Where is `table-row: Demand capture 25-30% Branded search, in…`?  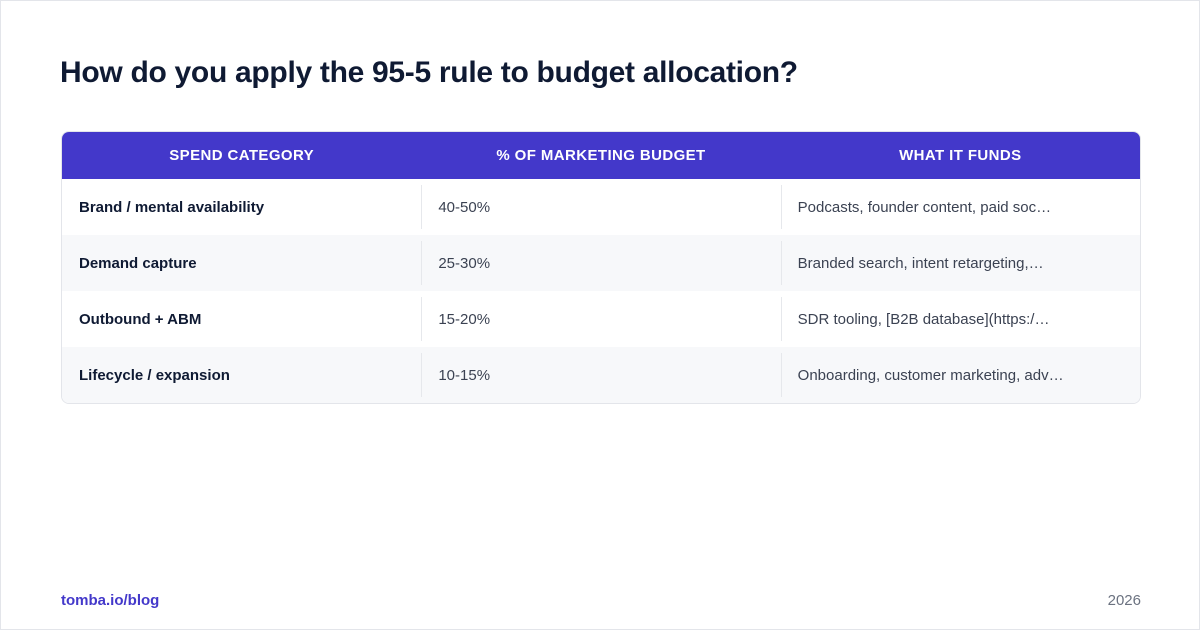 table-row: Demand capture 25-30% Branded search, in… is located at coordinates (601, 263).